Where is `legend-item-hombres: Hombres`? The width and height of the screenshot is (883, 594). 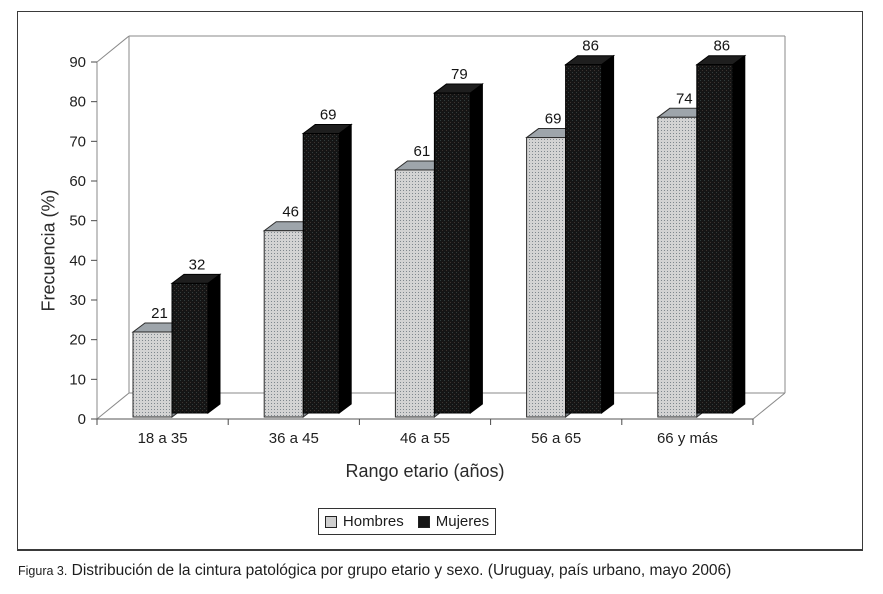 legend-item-hombres: Hombres is located at coordinates (364, 521).